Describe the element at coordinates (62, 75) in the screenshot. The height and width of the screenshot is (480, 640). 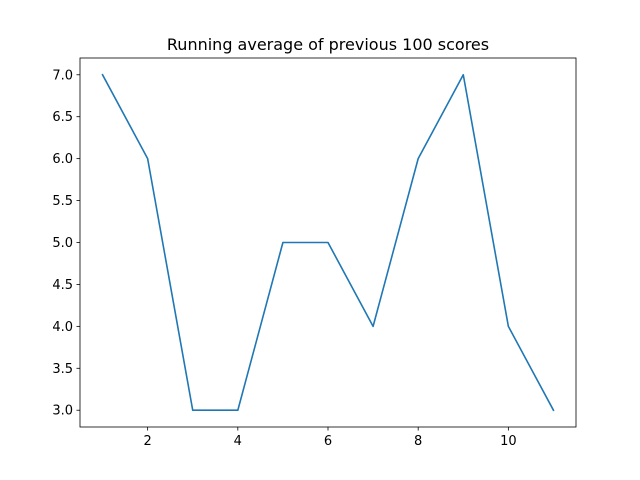
I see `y-tick-label: 7.0` at that location.